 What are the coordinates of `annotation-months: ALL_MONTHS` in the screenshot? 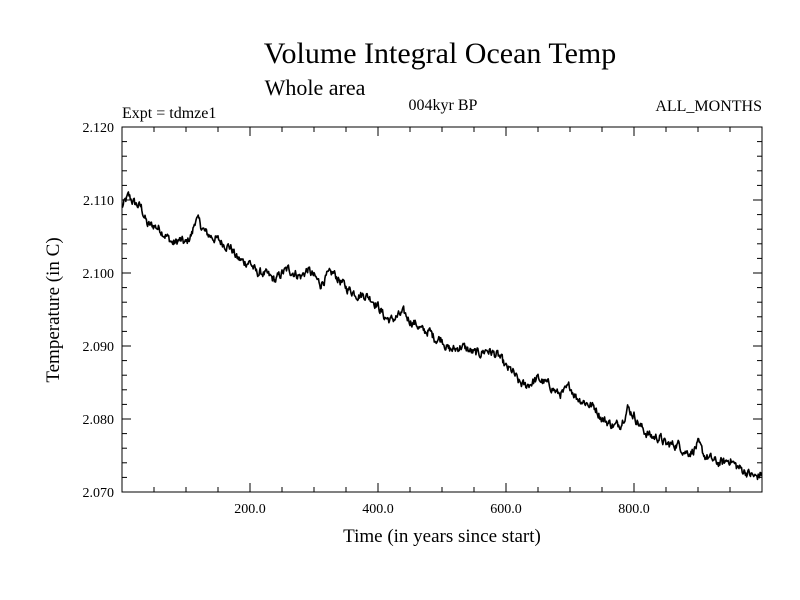 It's located at (708, 106).